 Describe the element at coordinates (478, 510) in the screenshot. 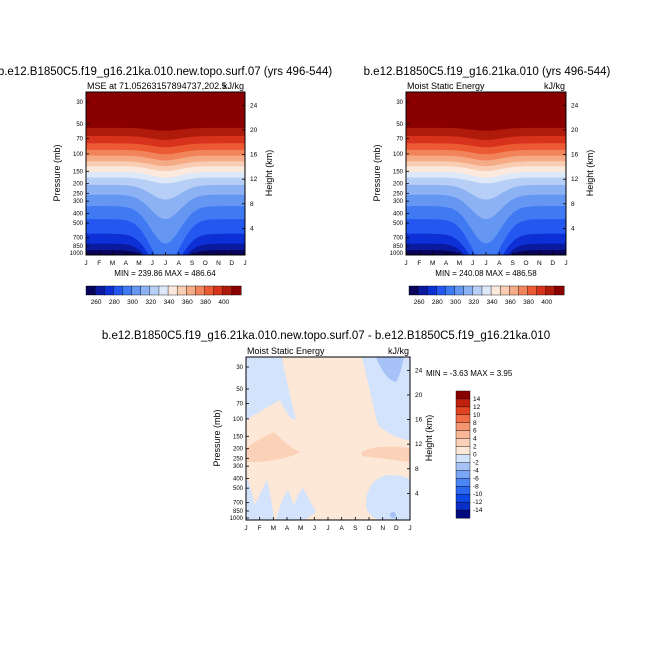

I see `colorbar-label: -14` at that location.